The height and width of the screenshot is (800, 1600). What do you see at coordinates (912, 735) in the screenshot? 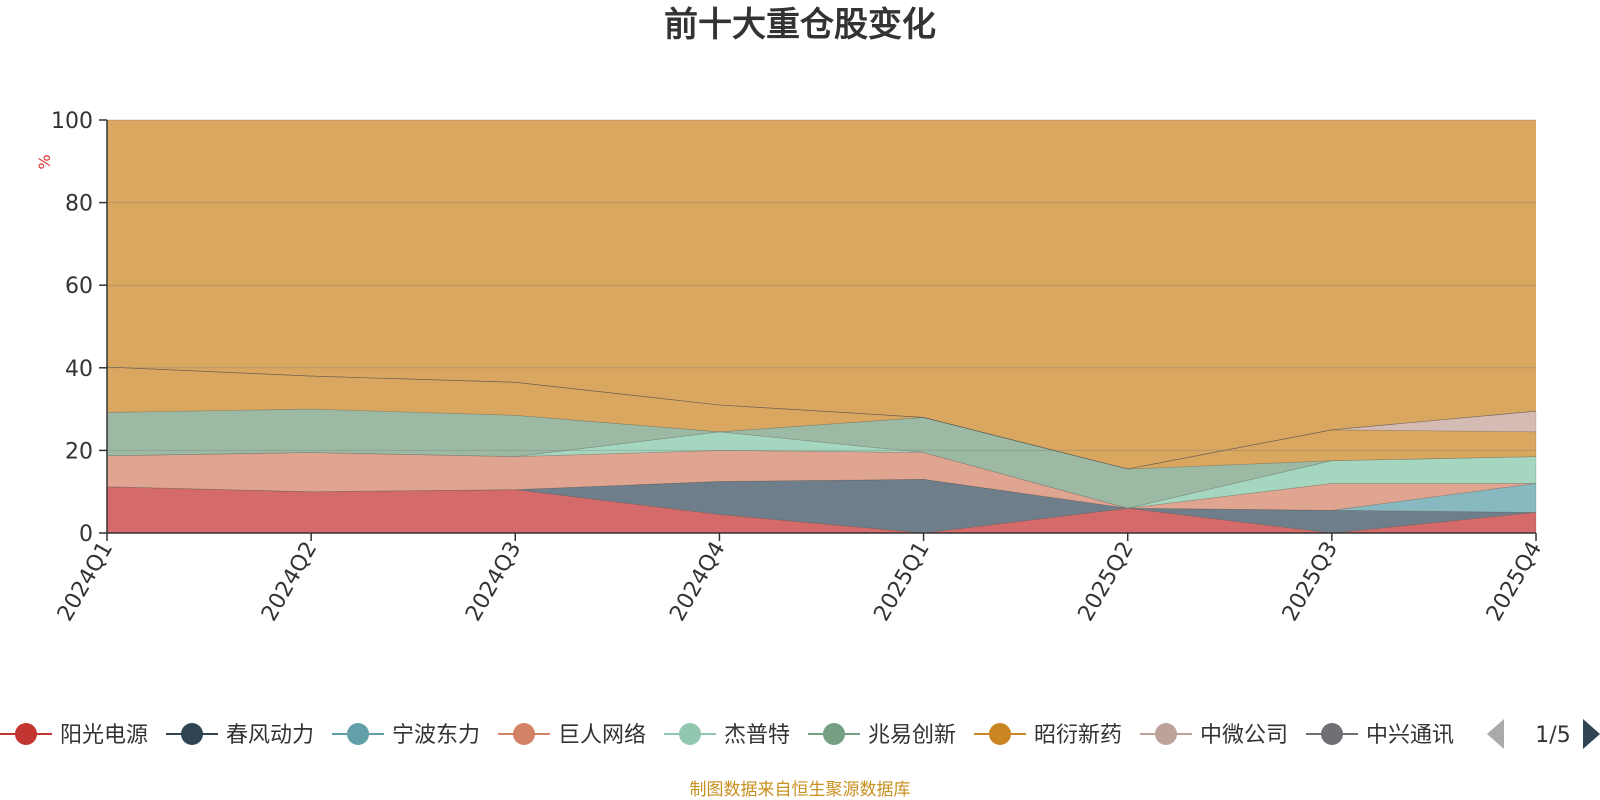
I see `legend-label-5: 兆易创新` at bounding box center [912, 735].